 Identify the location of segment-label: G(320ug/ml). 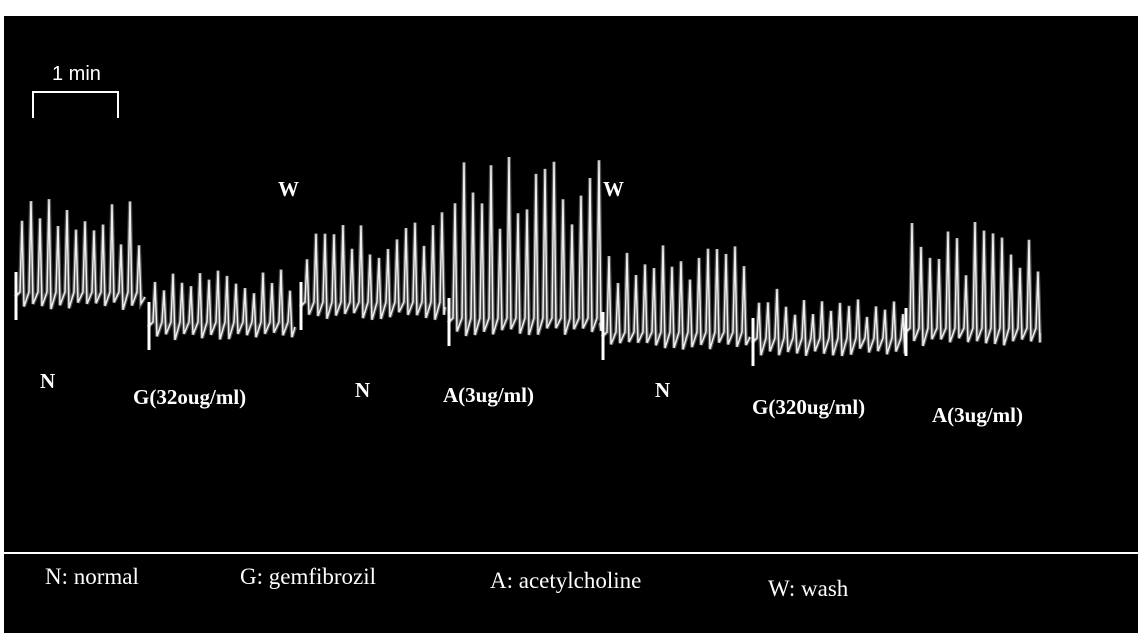
(808, 407).